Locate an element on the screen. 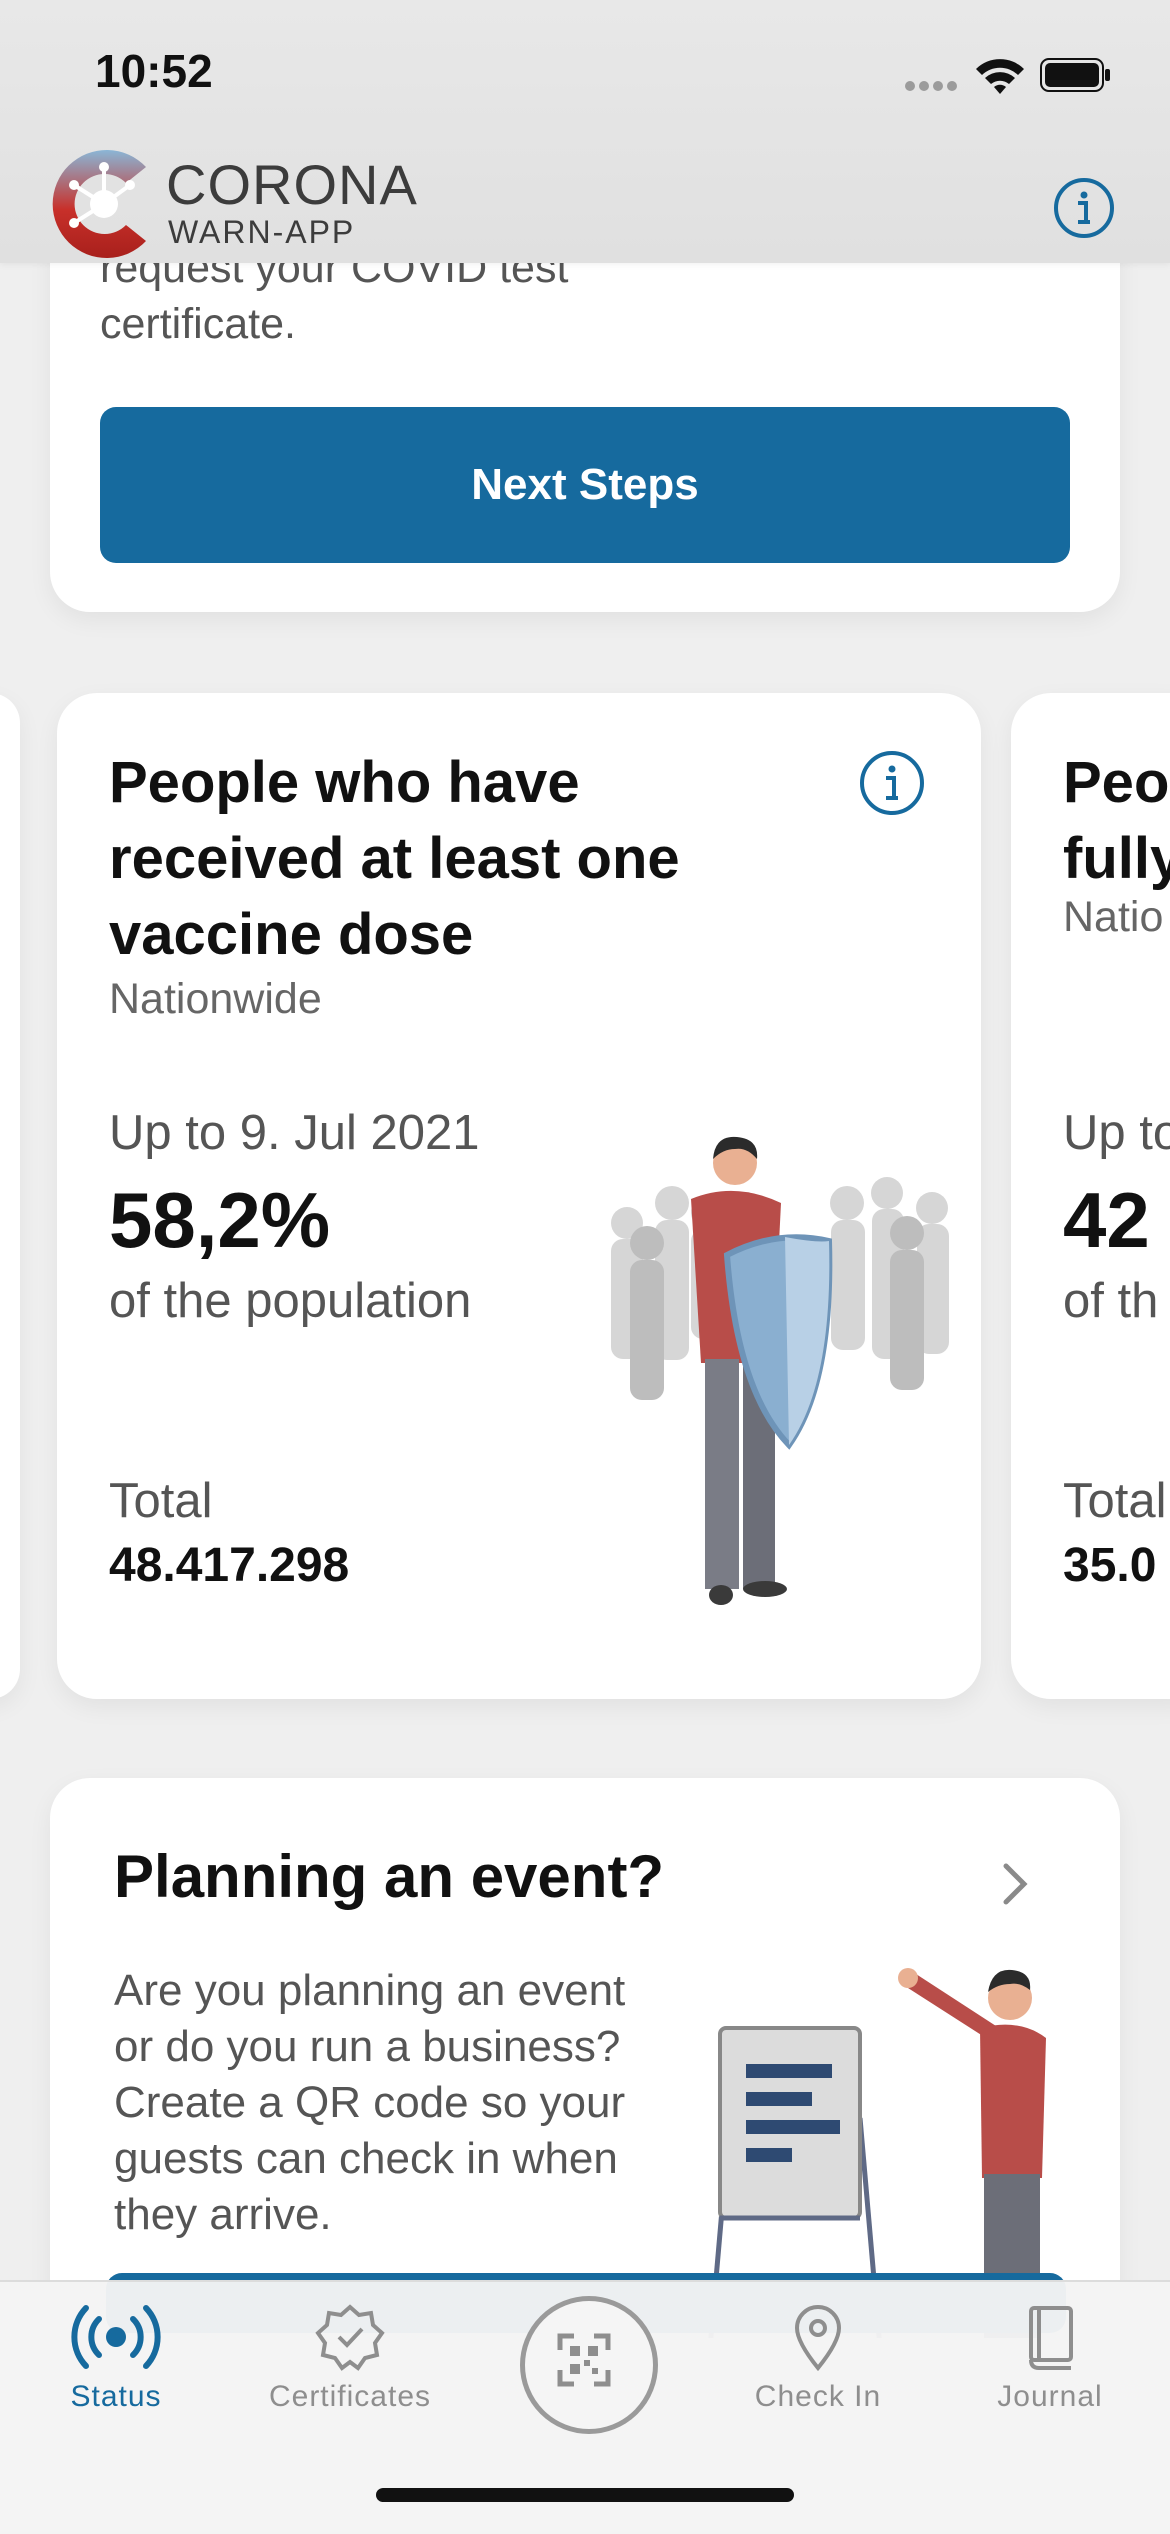 The width and height of the screenshot is (1170, 2534). event-card-title: Planning an event? is located at coordinates (389, 1876).